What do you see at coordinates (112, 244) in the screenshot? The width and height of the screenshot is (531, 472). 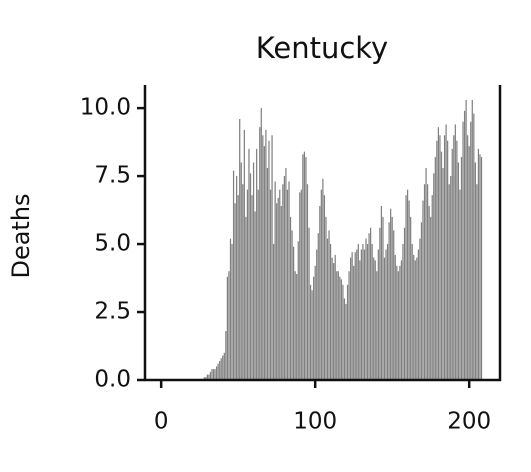 I see `y-tick-label: 5.0` at bounding box center [112, 244].